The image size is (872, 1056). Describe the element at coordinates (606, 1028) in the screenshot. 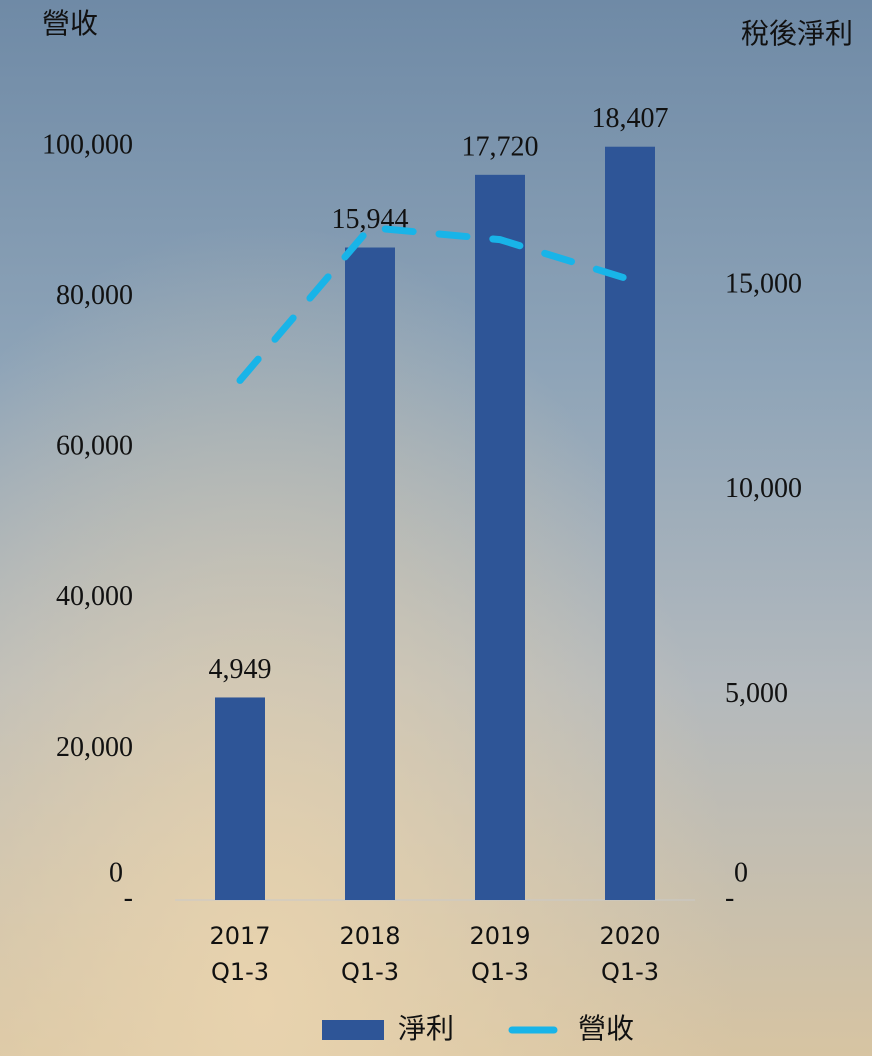

I see `legend-label: 營收` at that location.